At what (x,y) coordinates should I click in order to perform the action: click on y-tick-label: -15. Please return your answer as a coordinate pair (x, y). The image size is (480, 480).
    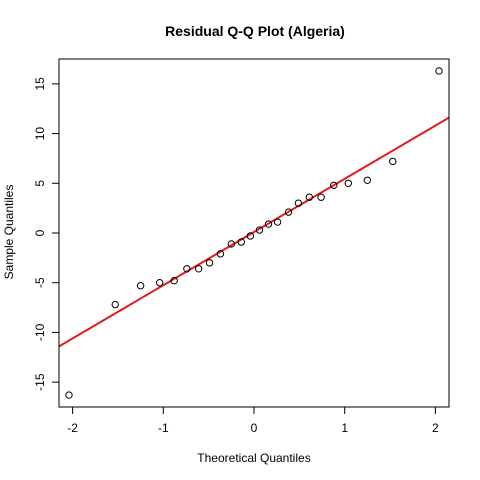
    Looking at the image, I should click on (40, 382).